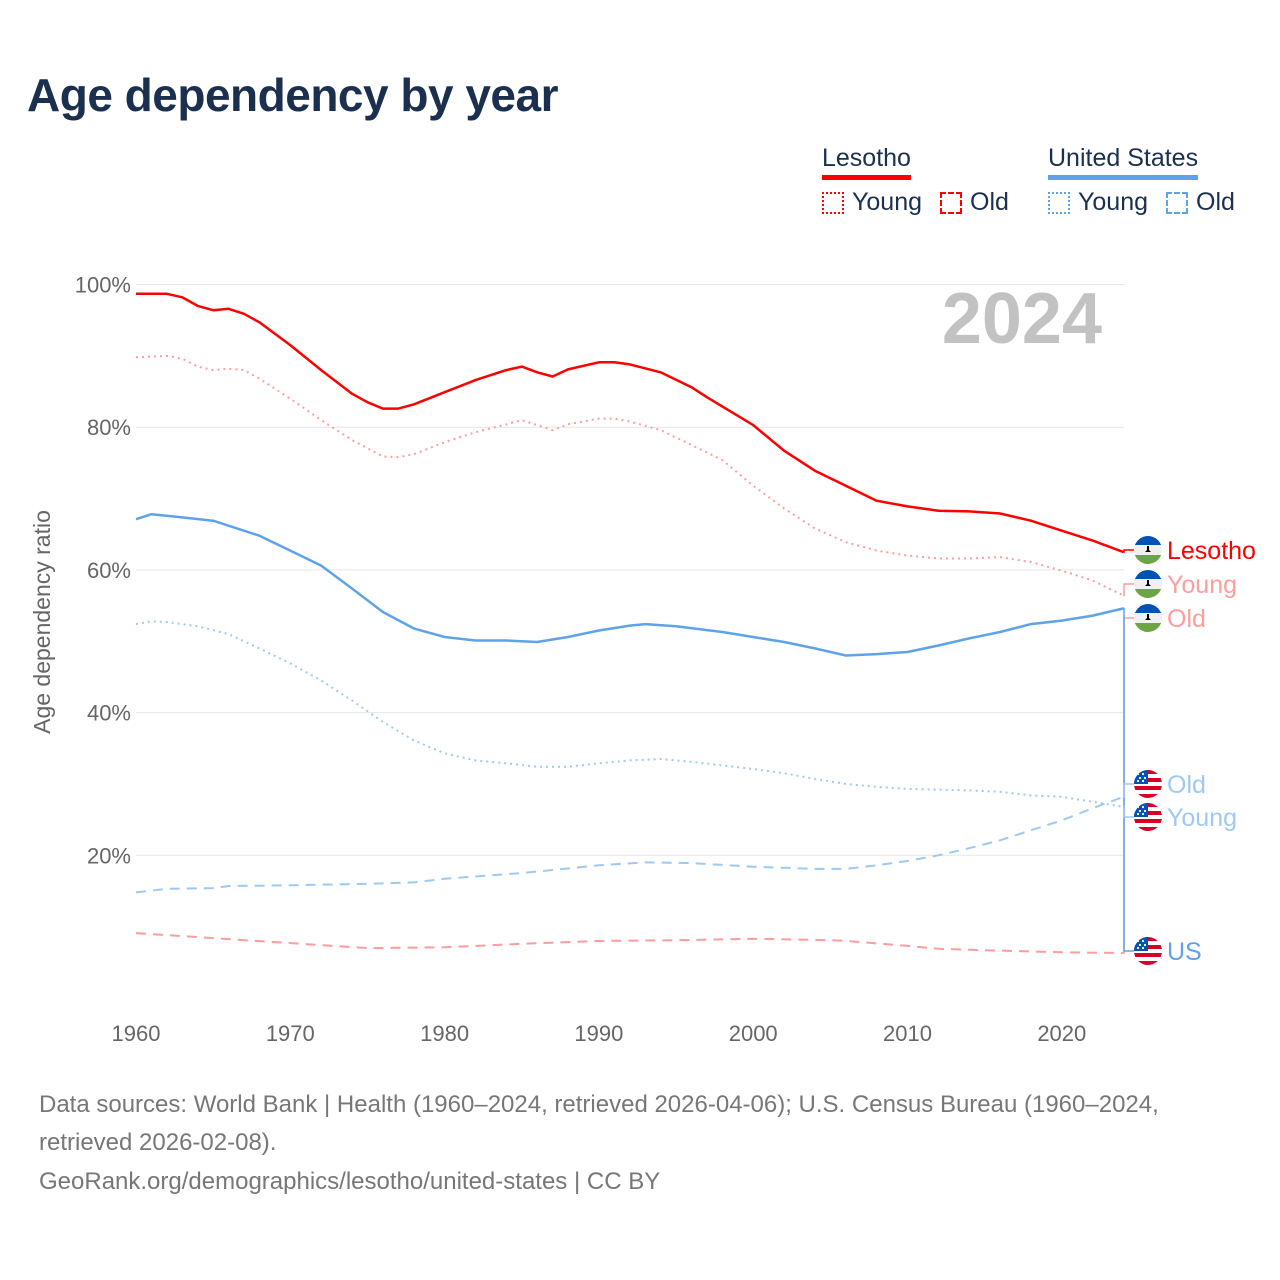 The height and width of the screenshot is (1280, 1280). I want to click on x-tick-label: 1960, so click(136, 1033).